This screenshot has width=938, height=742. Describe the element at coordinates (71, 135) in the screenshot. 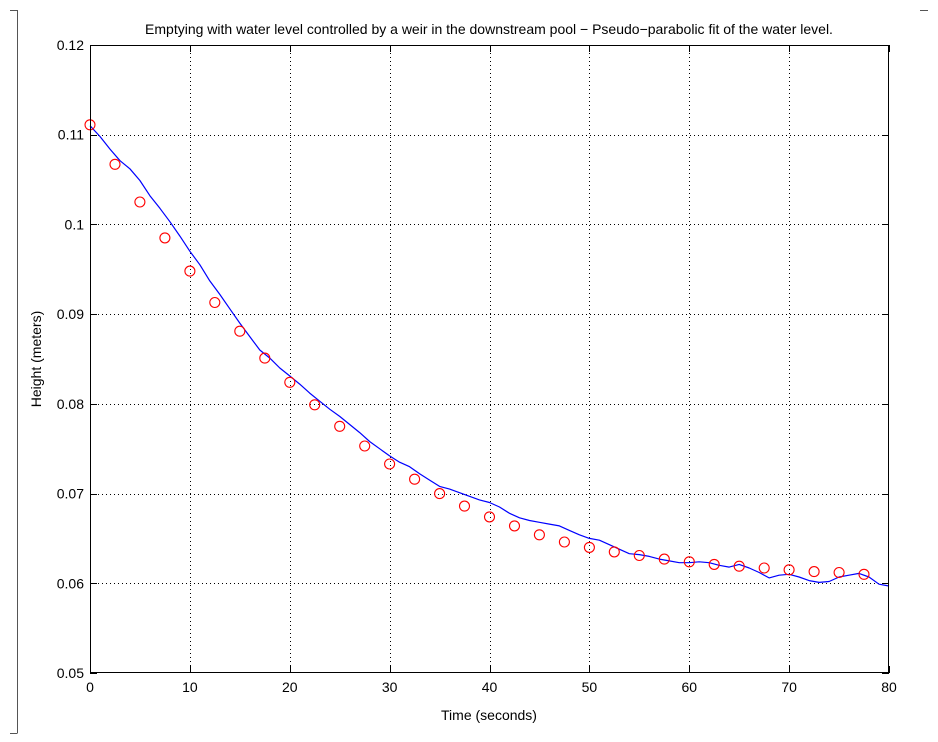

I see `y-tick-label: 0.11` at that location.